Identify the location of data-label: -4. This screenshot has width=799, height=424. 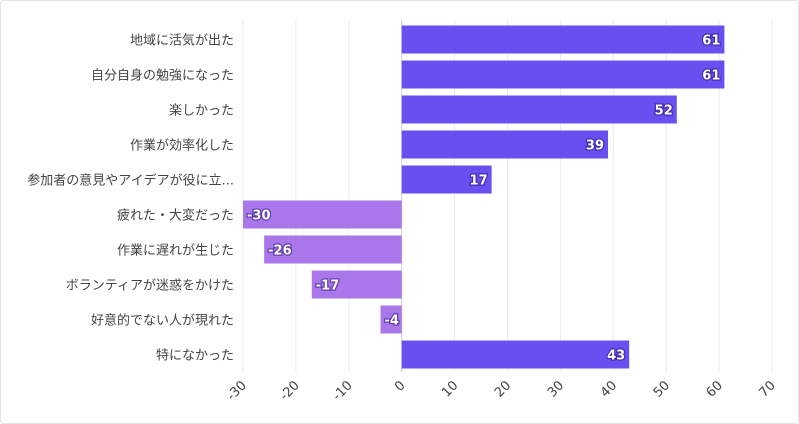
(392, 321).